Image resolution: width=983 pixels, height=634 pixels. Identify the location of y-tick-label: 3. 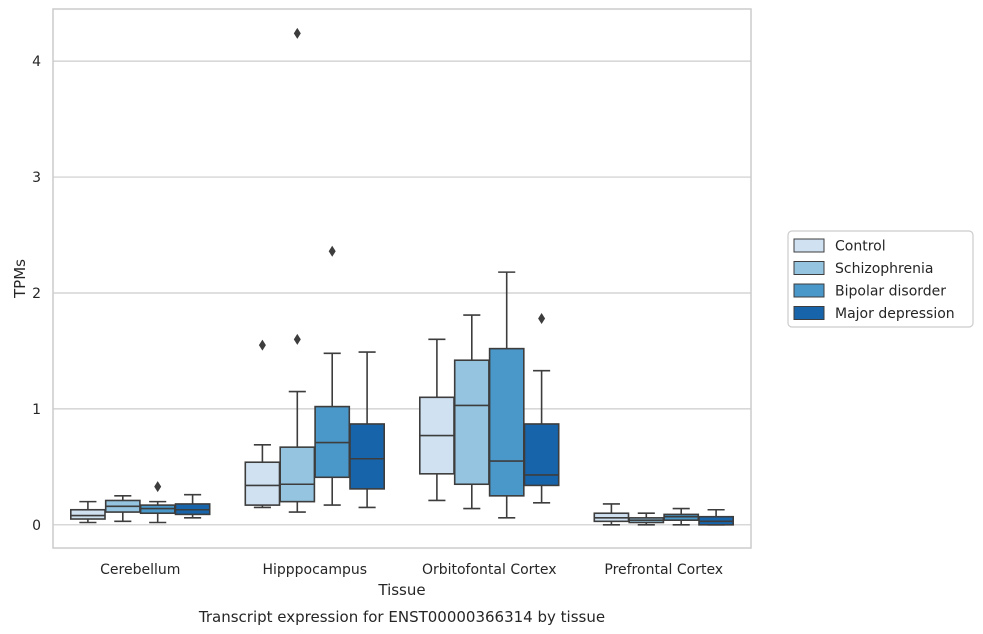
(36, 178).